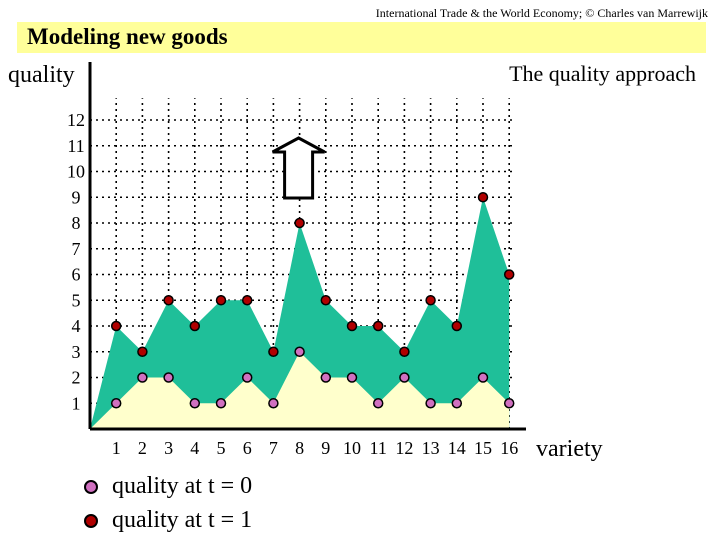 The height and width of the screenshot is (540, 720). Describe the element at coordinates (91, 486) in the screenshot. I see `legend-marker-t0` at that location.